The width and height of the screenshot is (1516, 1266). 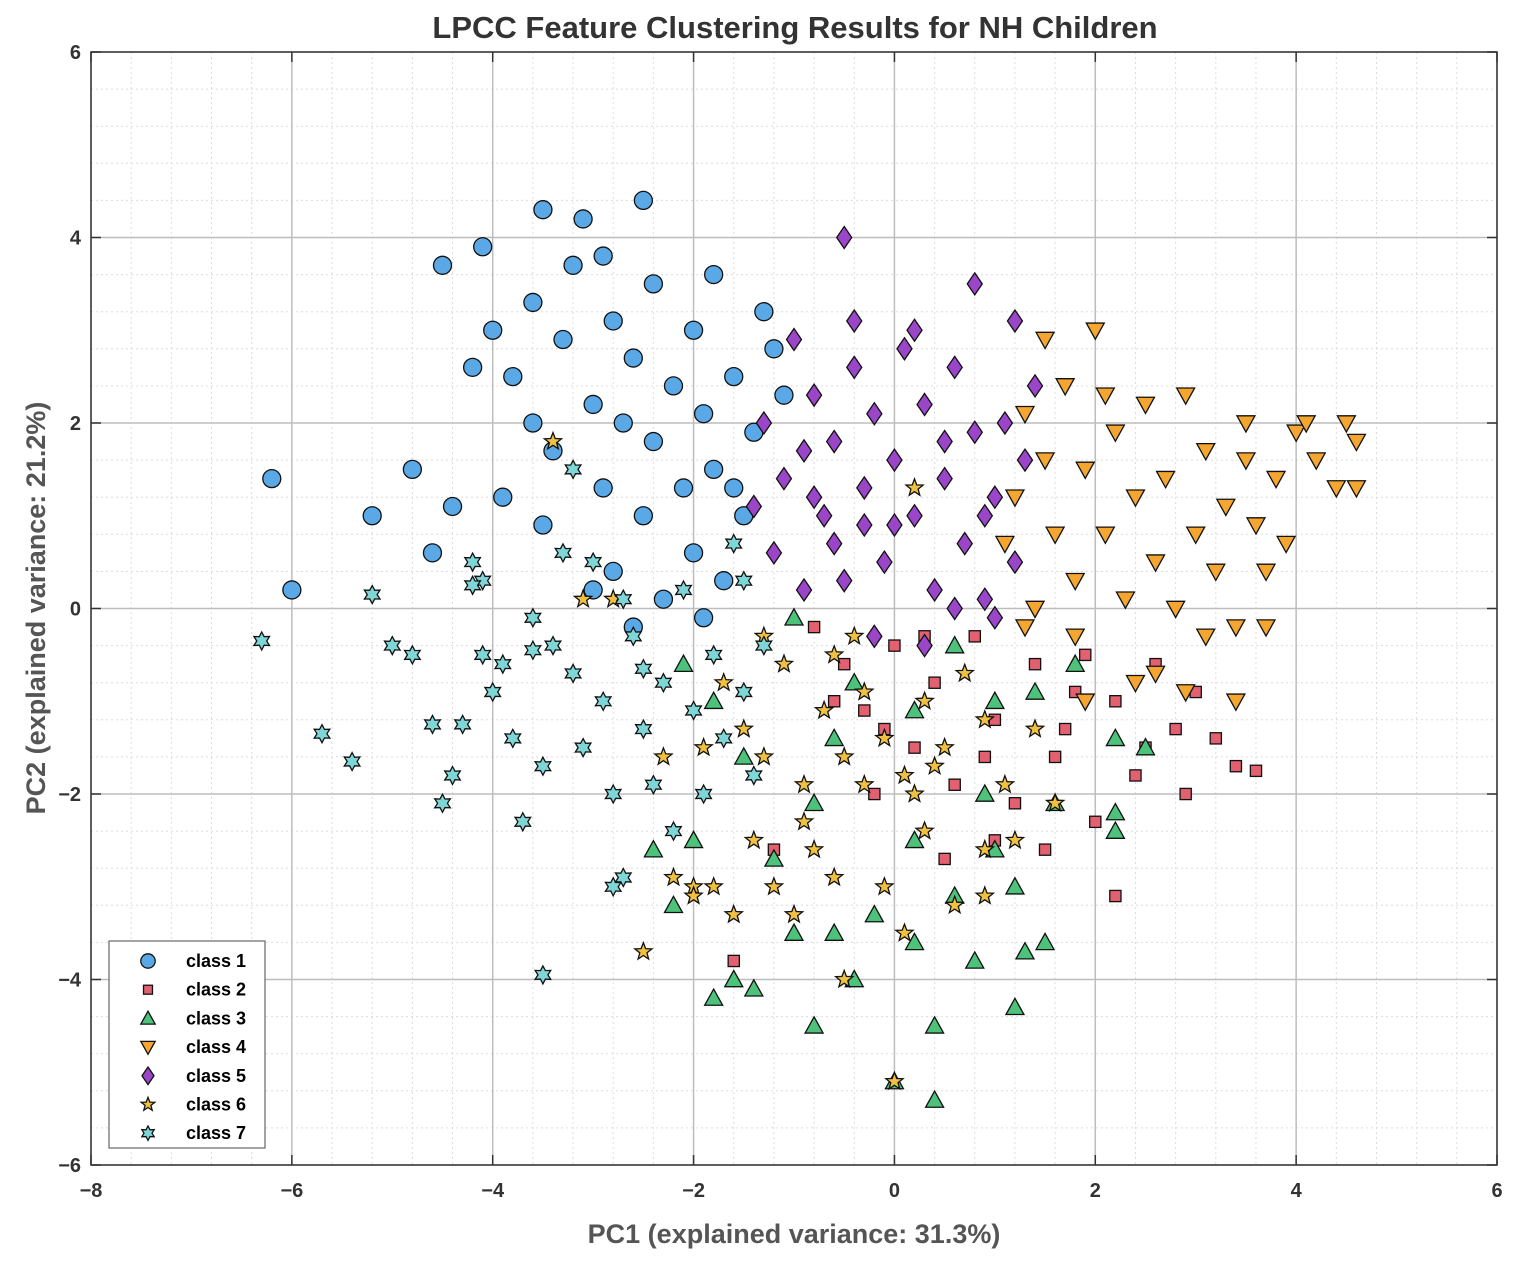 I want to click on y-tick-label: 2, so click(x=75, y=424).